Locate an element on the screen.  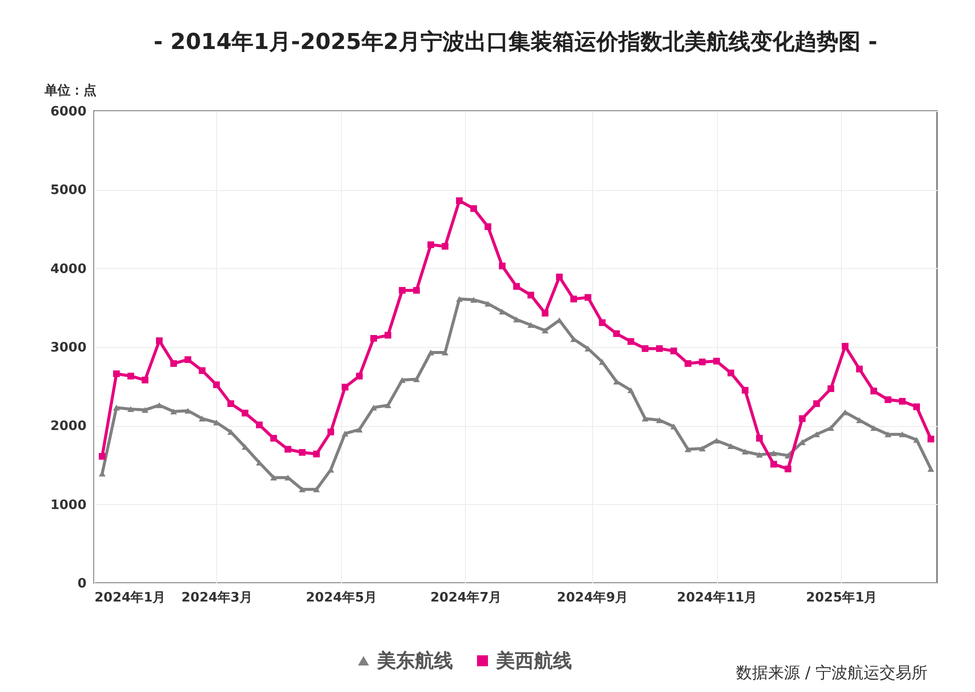
x-tick-label: 2024年9月 is located at coordinates (592, 598).